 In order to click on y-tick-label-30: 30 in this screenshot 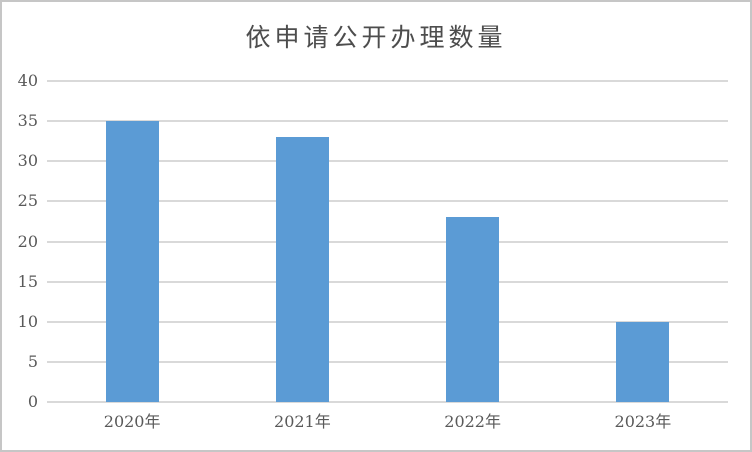, I will do `click(27, 161)`.